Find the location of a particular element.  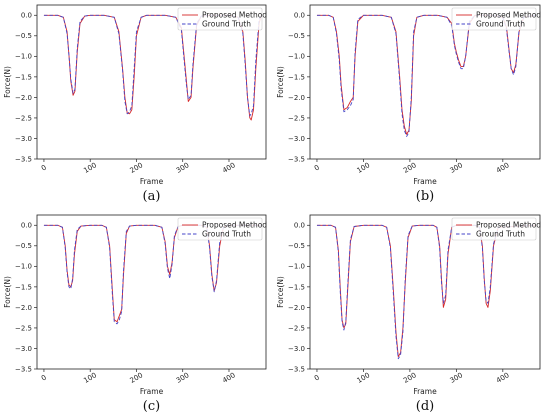

panel-caption: (c) is located at coordinates (151, 406).